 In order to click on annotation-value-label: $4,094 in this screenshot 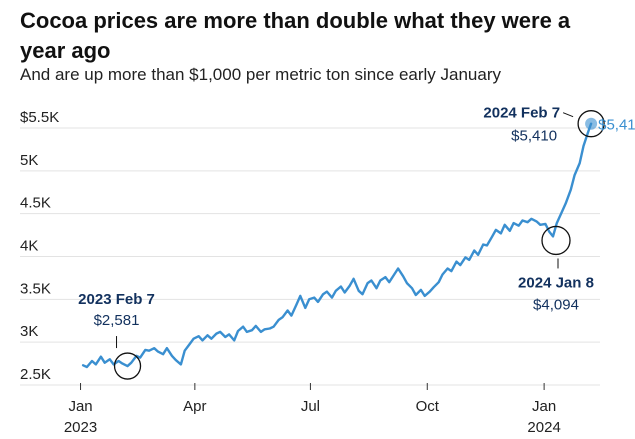, I will do `click(556, 304)`.